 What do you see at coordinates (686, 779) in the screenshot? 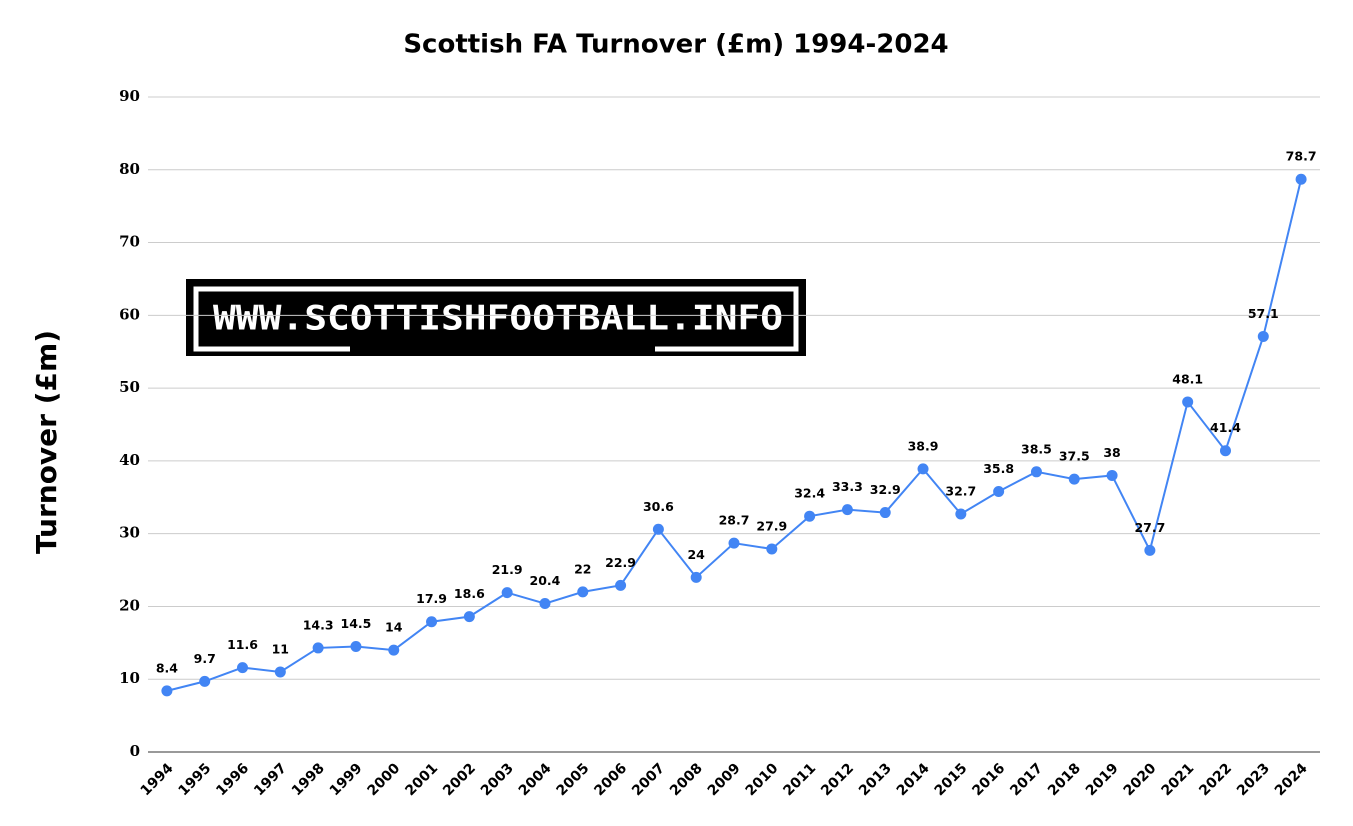
I see `x-tick-label: 2008` at bounding box center [686, 779].